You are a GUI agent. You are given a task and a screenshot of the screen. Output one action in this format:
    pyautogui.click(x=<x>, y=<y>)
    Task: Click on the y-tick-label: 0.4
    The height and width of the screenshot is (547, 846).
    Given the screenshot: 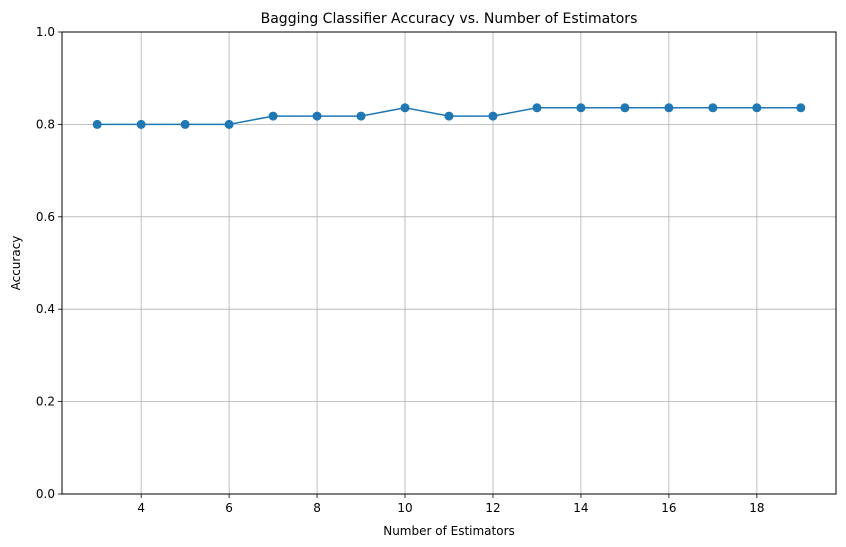 What is the action you would take?
    pyautogui.click(x=45, y=309)
    